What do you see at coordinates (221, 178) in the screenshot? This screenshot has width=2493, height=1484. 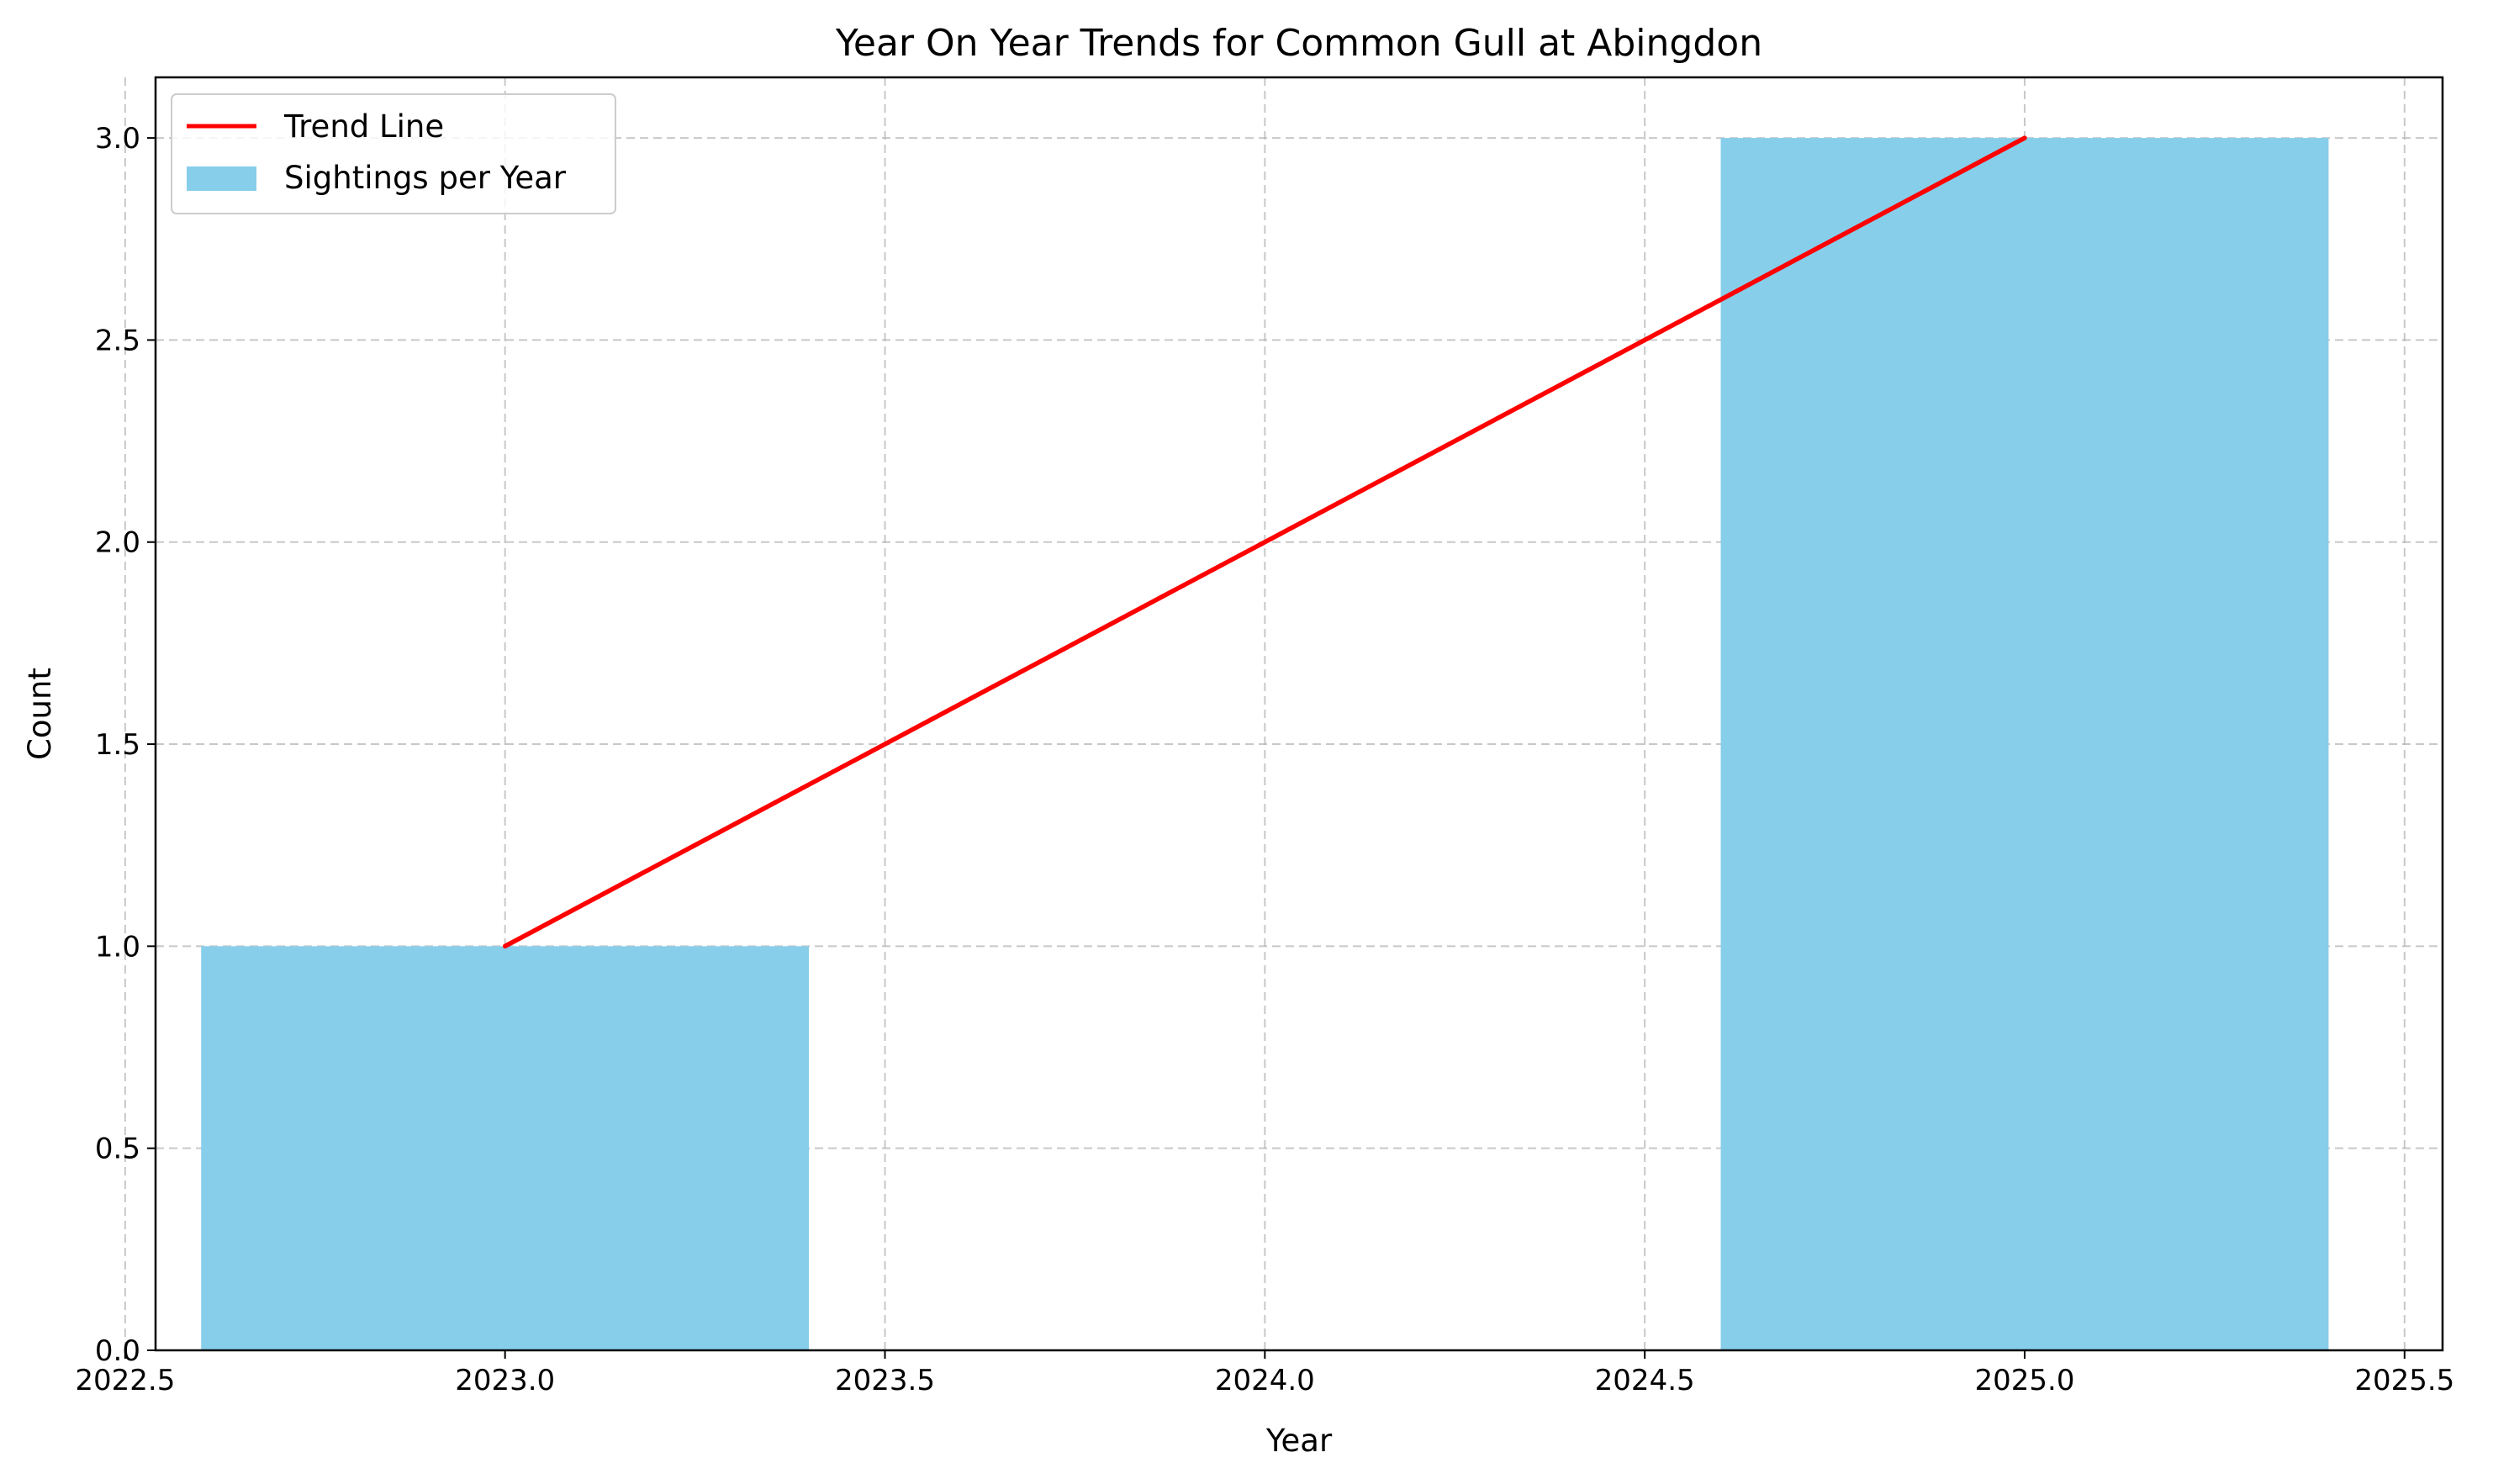 I see `legend-swatch-sightings` at bounding box center [221, 178].